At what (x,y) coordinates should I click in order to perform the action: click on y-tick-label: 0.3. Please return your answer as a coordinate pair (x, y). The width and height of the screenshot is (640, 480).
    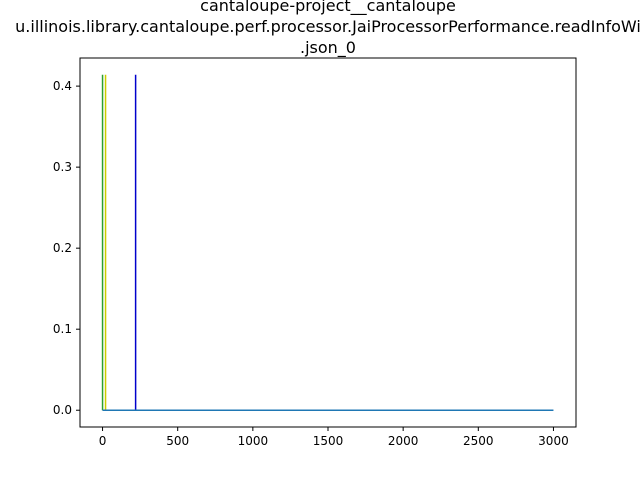
    Looking at the image, I should click on (62, 167).